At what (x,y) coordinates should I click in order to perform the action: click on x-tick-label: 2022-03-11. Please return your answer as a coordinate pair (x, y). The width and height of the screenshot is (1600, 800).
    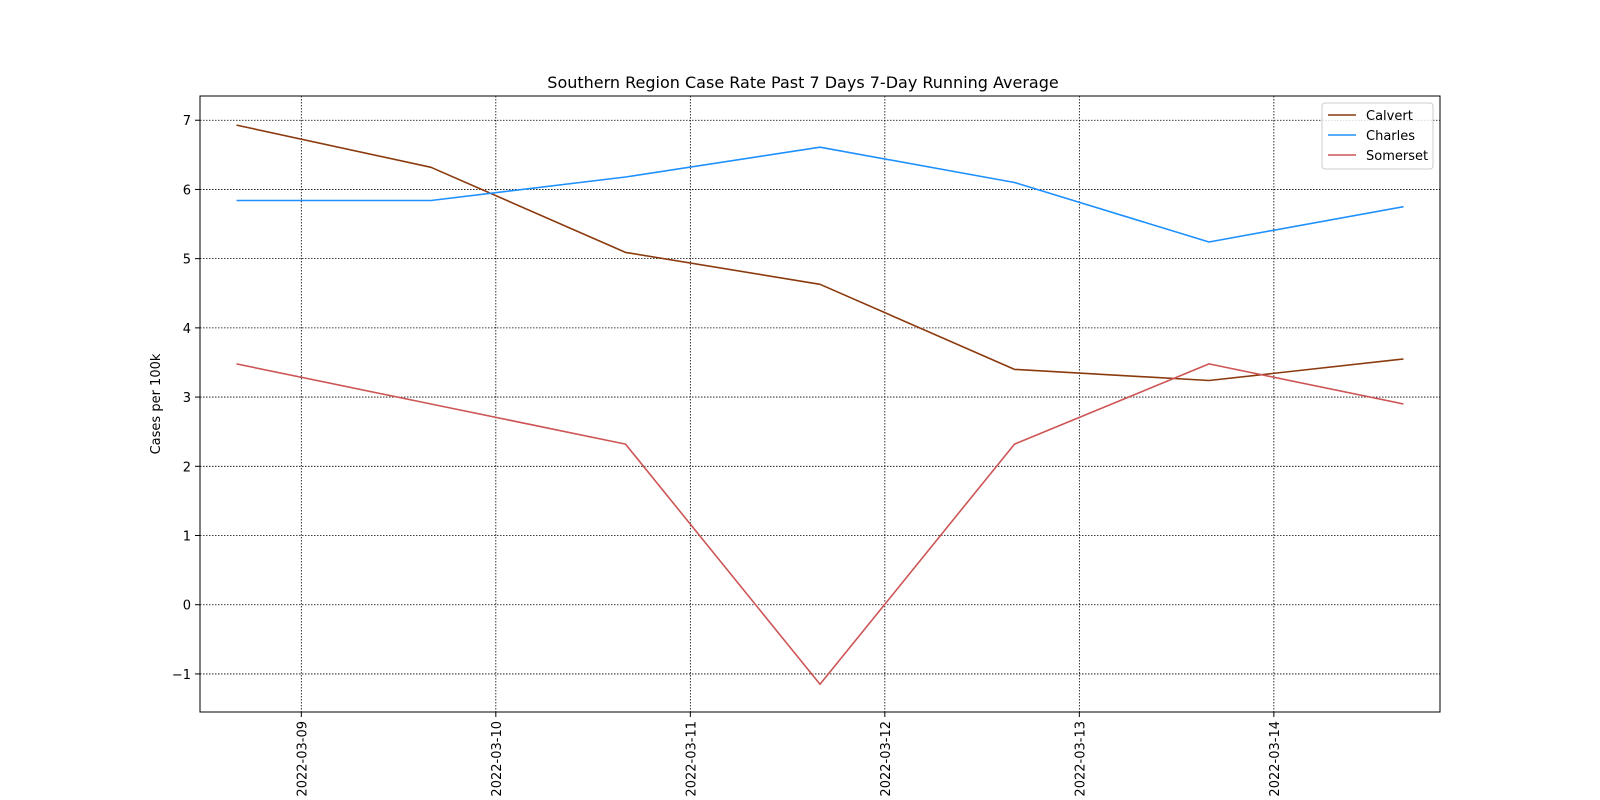
    Looking at the image, I should click on (691, 759).